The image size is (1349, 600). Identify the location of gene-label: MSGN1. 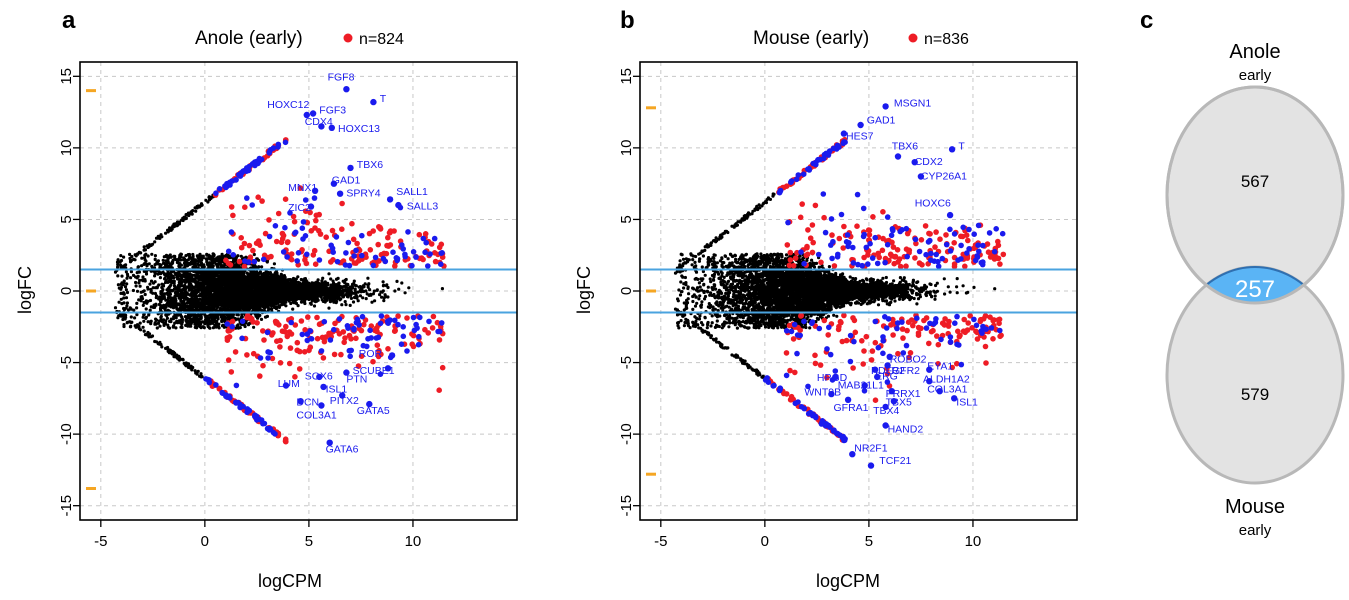
(913, 103).